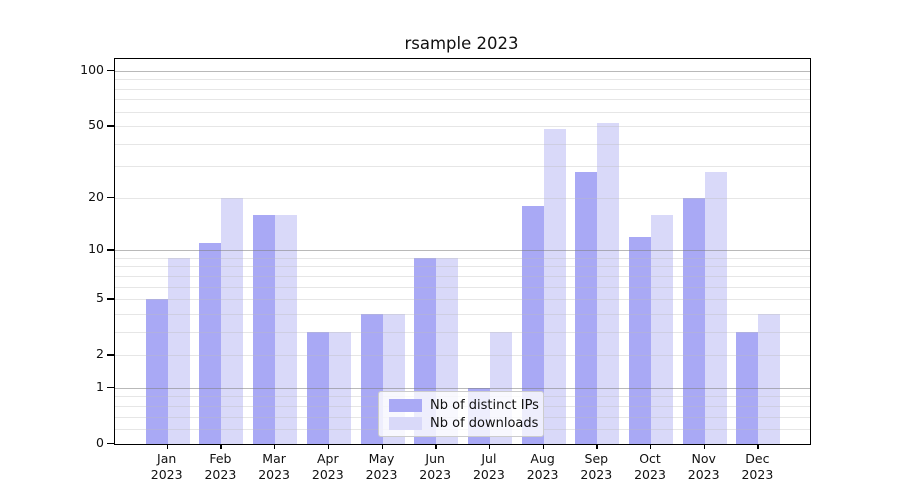  Describe the element at coordinates (100, 442) in the screenshot. I see `y-tick-label: 0` at that location.